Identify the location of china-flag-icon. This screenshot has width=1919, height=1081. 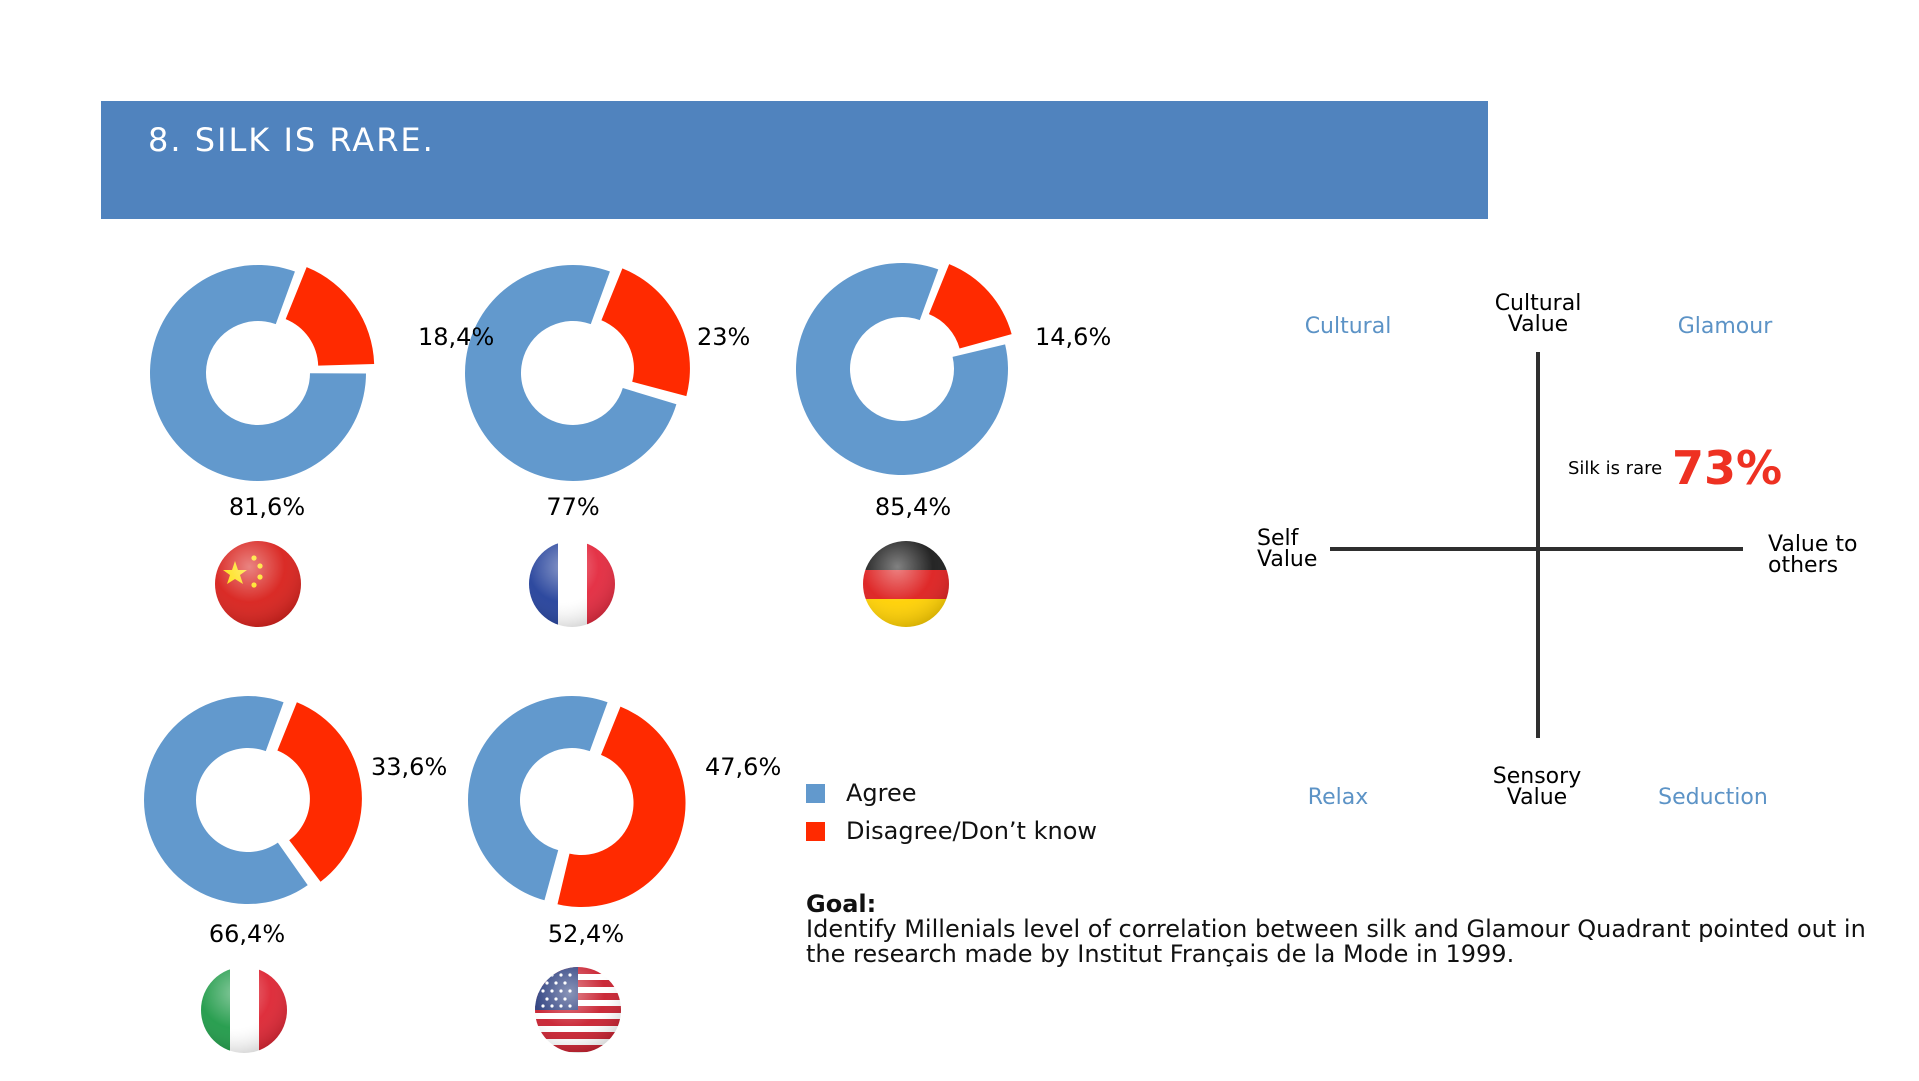
(258, 584).